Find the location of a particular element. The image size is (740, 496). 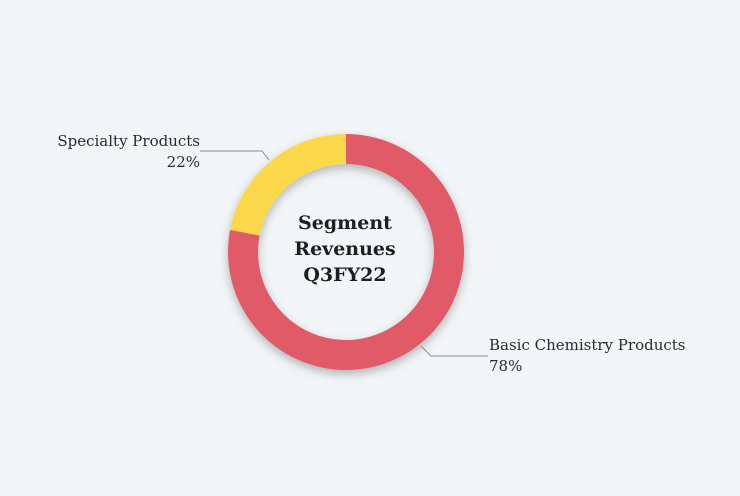

slice-name-basic-chemistry-products: Basic Chemistry Products is located at coordinates (587, 345).